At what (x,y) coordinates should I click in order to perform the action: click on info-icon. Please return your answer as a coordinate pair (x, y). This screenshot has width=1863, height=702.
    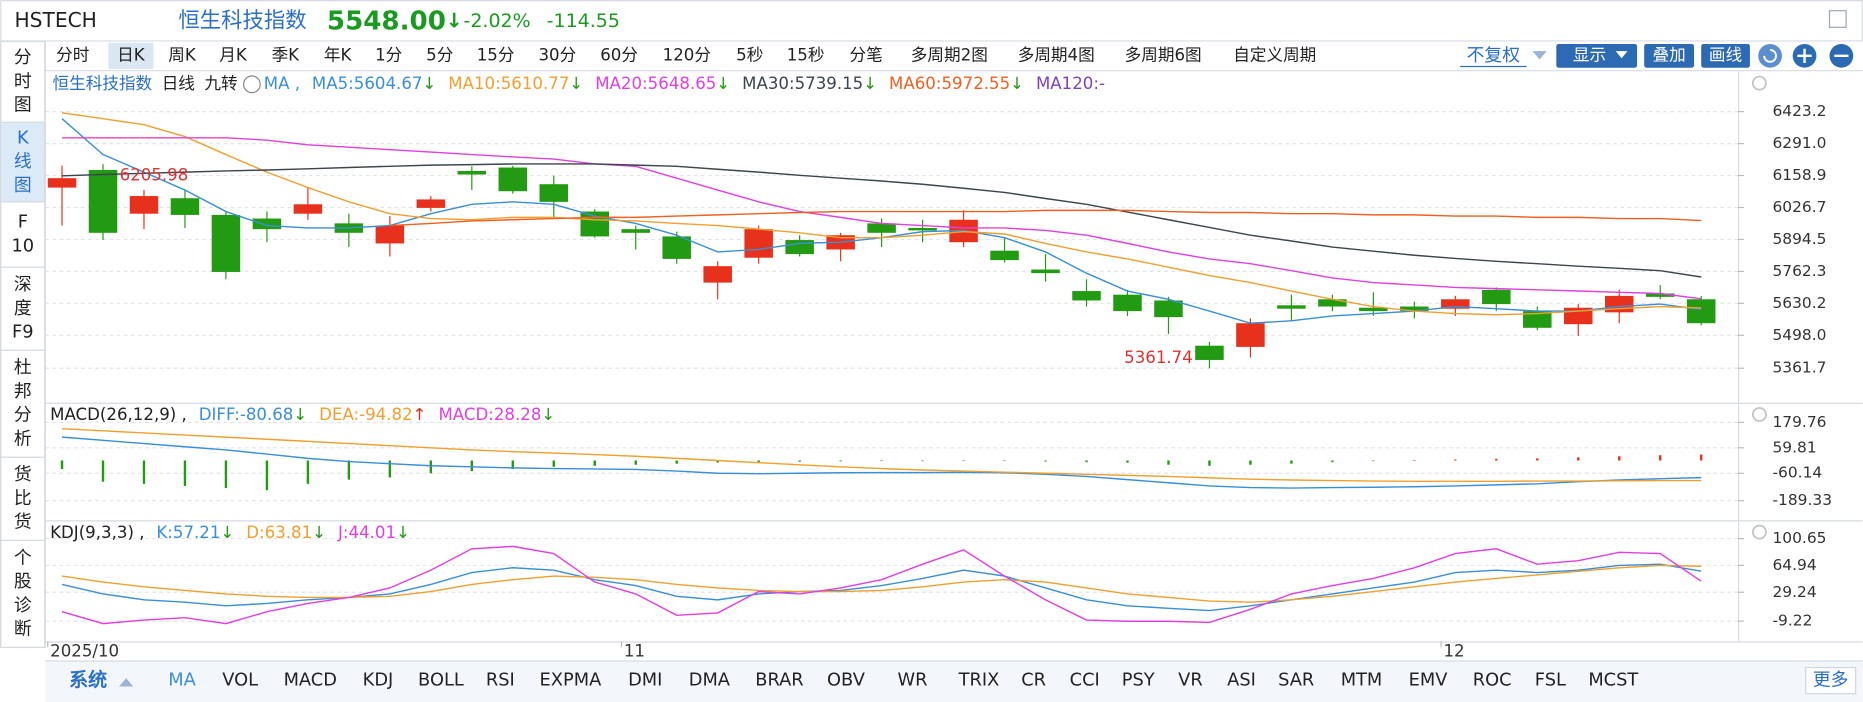
    Looking at the image, I should click on (252, 84).